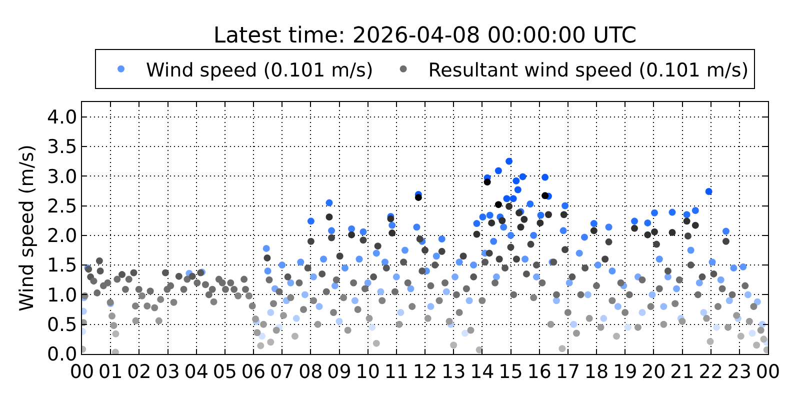 This screenshot has width=800, height=400. I want to click on y-tick-label: 2.5, so click(62, 206).